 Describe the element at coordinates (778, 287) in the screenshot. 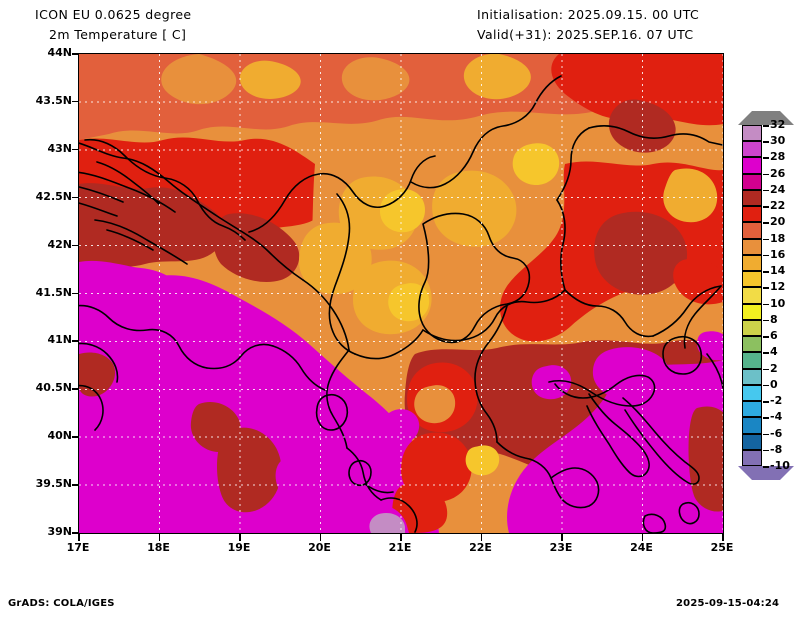

I see `colorbar-tick-label: 12` at that location.